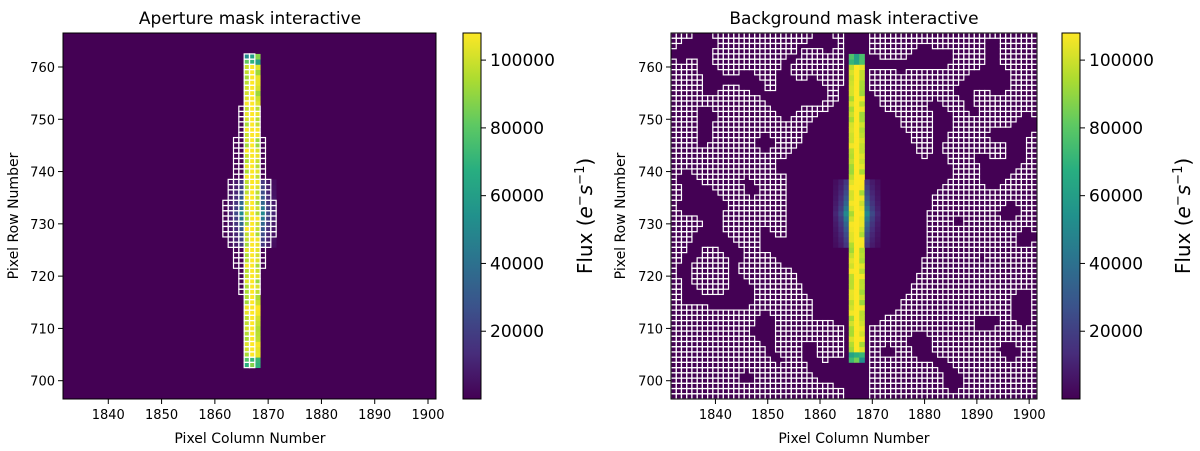 The width and height of the screenshot is (1200, 451). Describe the element at coordinates (161, 415) in the screenshot. I see `x-tick-label: 1850` at that location.